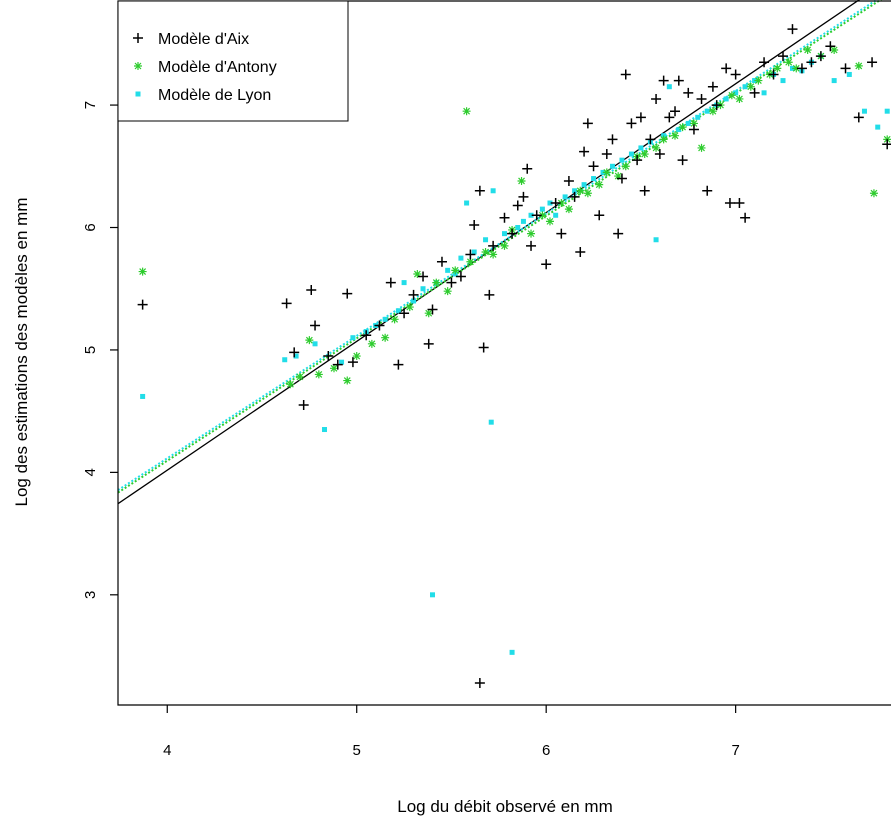 This screenshot has width=891, height=821. What do you see at coordinates (90, 105) in the screenshot?
I see `y-tick-label: 7` at bounding box center [90, 105].